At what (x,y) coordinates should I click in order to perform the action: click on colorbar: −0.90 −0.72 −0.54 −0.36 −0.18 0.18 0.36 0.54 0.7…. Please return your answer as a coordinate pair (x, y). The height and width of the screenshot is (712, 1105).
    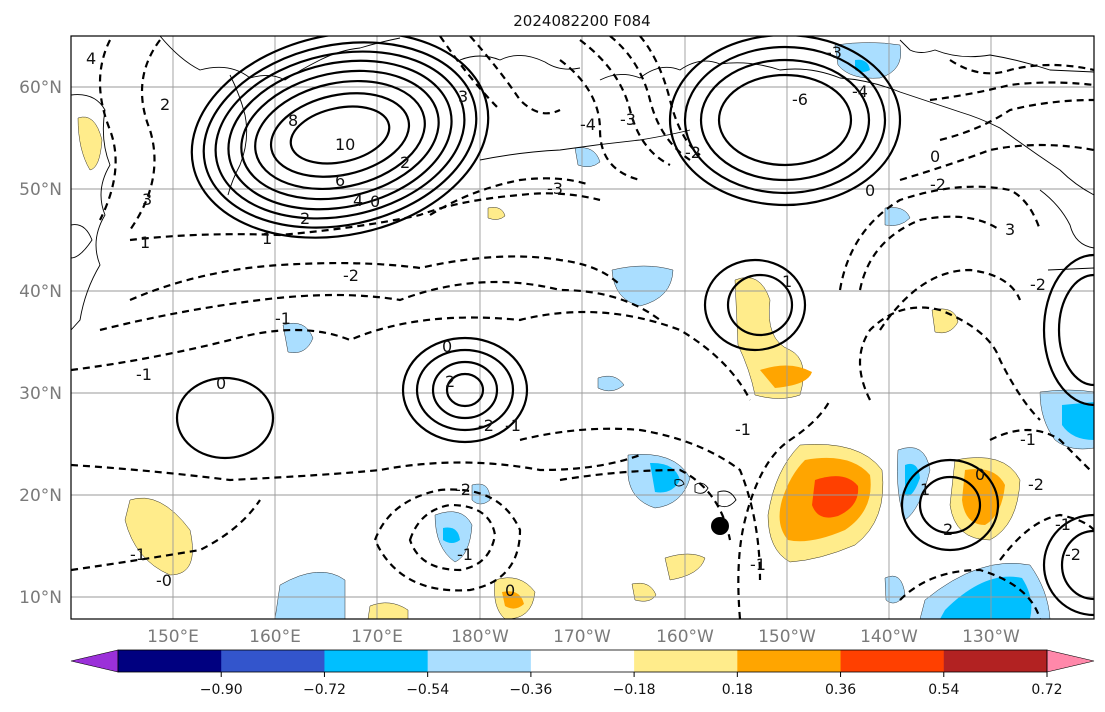
    Looking at the image, I should click on (582, 673).